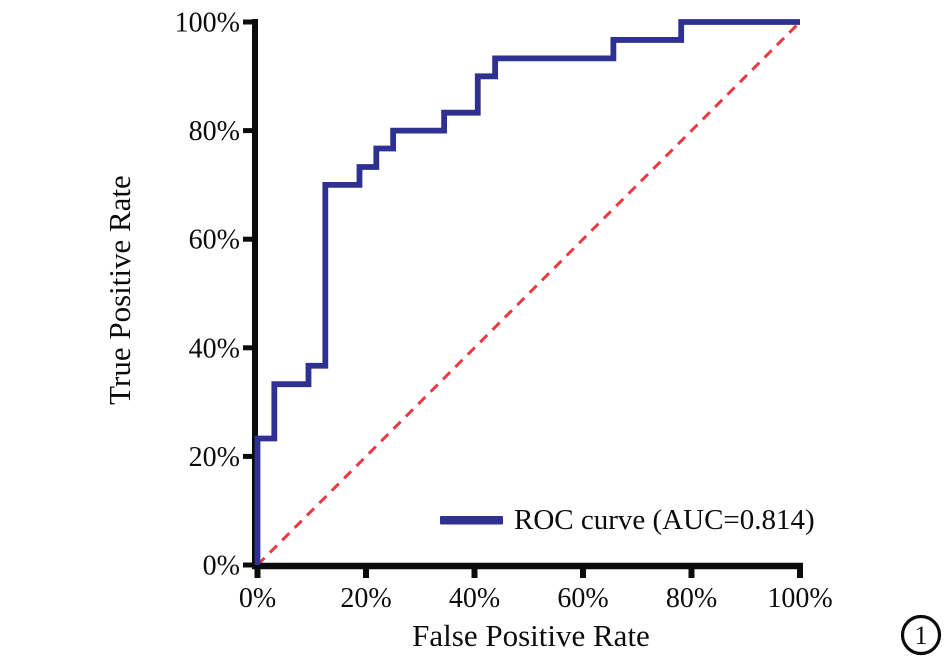 Image resolution: width=949 pixels, height=662 pixels. Describe the element at coordinates (214, 131) in the screenshot. I see `y-tick-label: 80%` at that location.